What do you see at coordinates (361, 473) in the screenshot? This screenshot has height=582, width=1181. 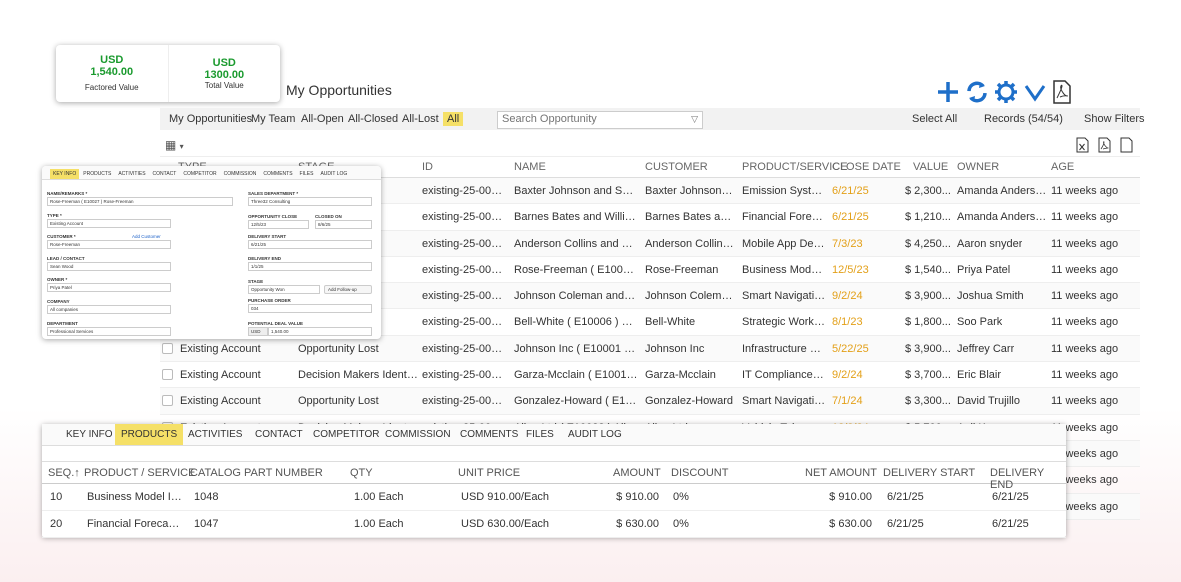 I see `col-qty: QTY` at bounding box center [361, 473].